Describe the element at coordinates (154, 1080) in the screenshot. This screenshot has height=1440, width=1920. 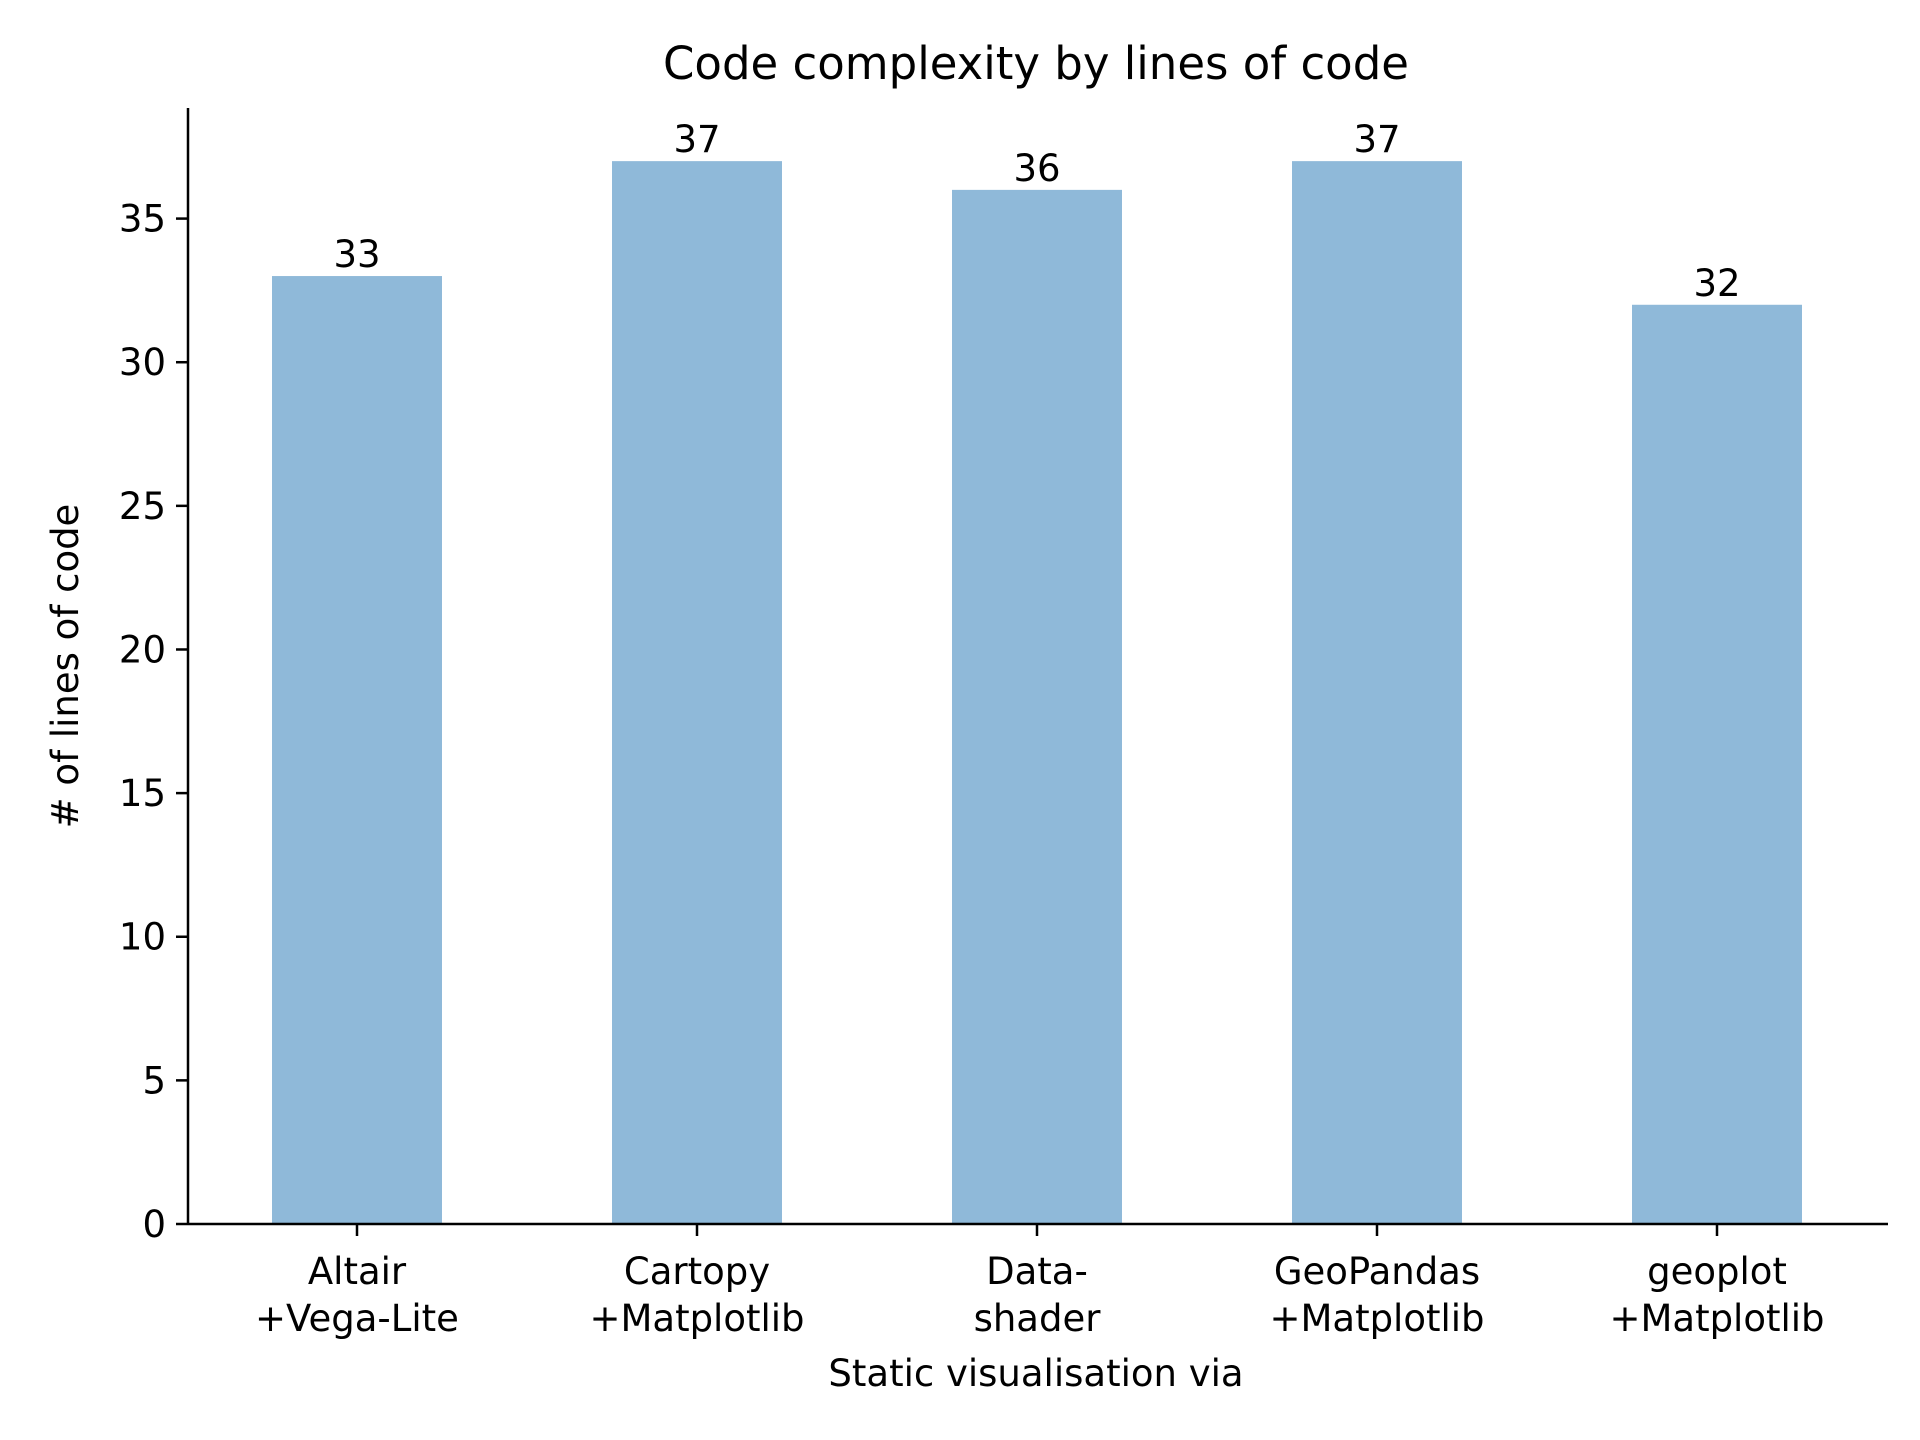
I see `y-tick-label-1: 5` at that location.